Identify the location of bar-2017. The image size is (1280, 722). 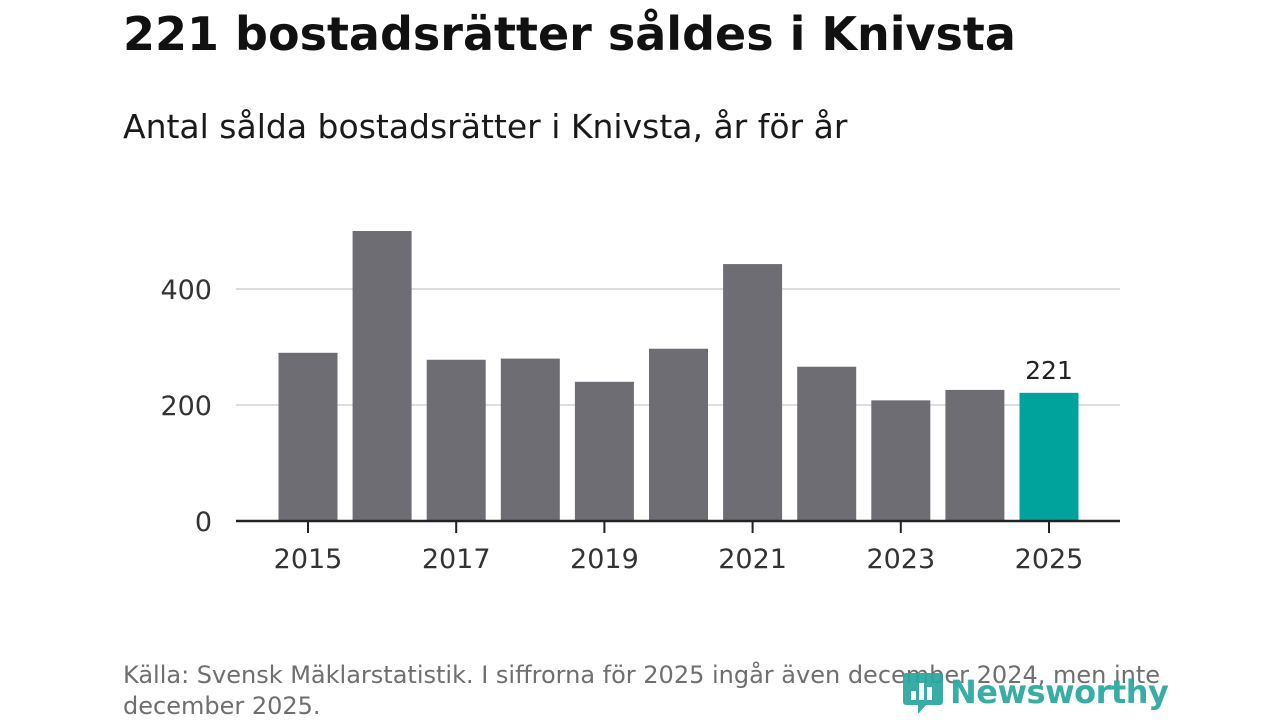
(456, 440).